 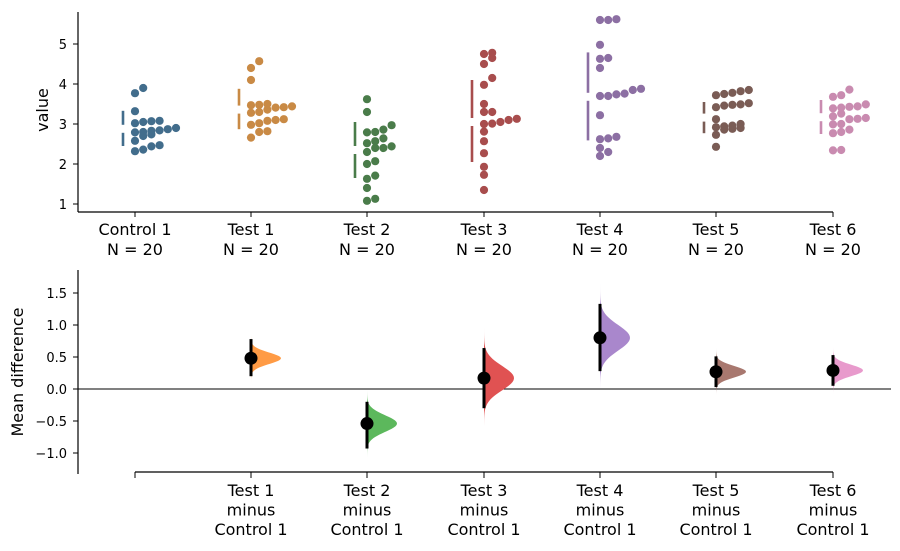 What do you see at coordinates (367, 229) in the screenshot?
I see `group-label: Test 2` at bounding box center [367, 229].